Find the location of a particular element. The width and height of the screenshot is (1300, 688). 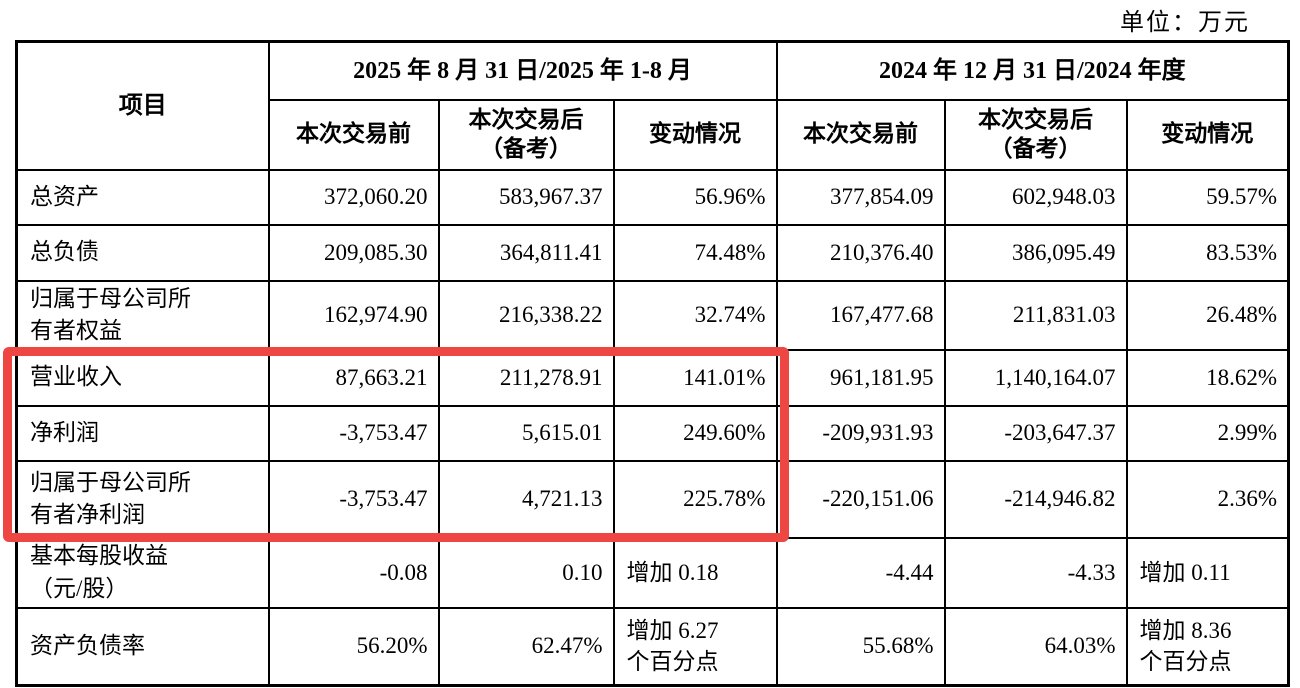

column-subheader-change-2025: 变动情况 is located at coordinates (695, 134).